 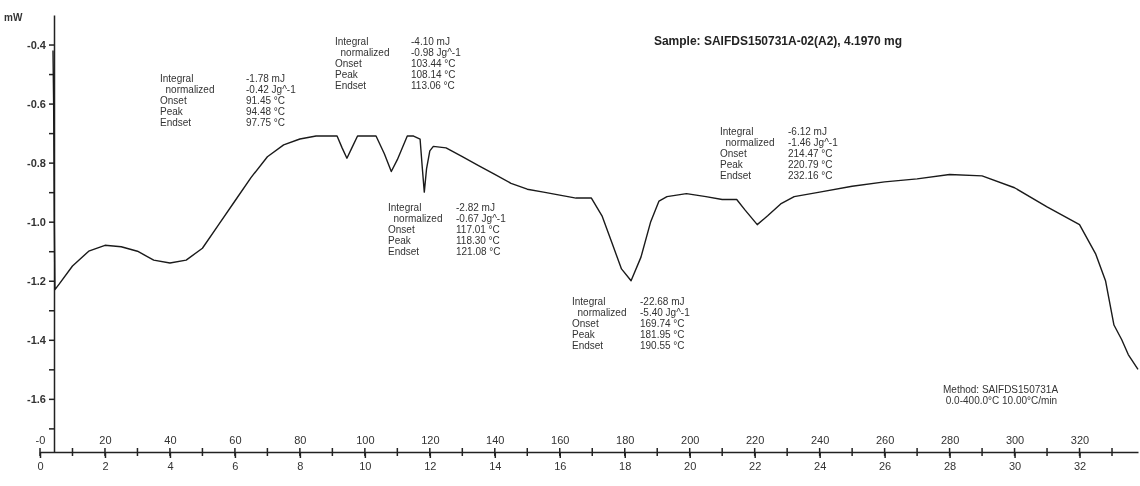 What do you see at coordinates (495, 440) in the screenshot?
I see `x-tick-label: 140` at bounding box center [495, 440].